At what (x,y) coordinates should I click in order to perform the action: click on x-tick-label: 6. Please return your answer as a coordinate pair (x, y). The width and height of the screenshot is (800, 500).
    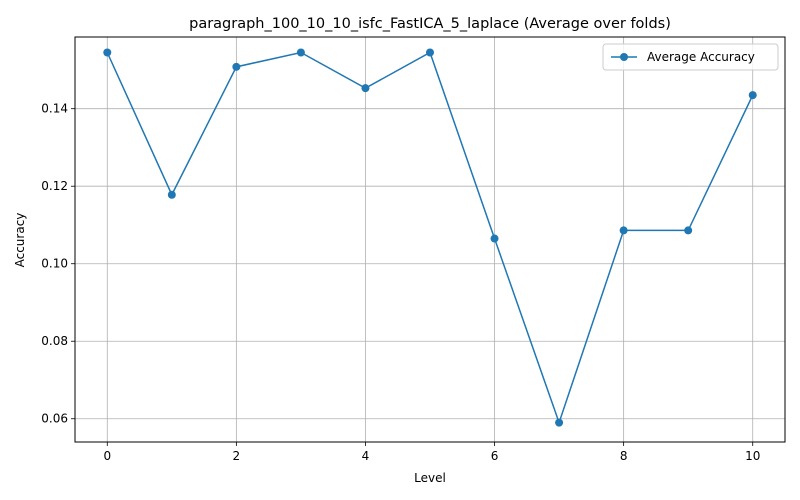
    Looking at the image, I should click on (495, 456).